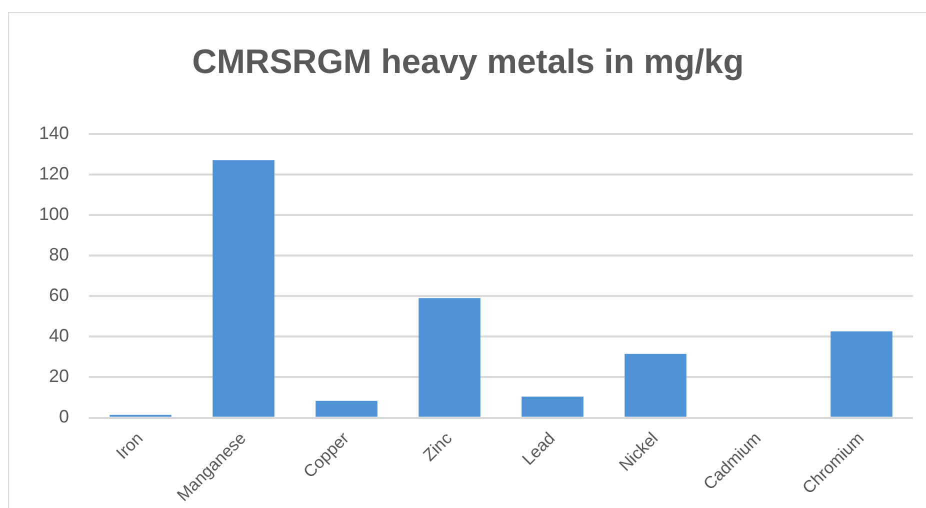 The height and width of the screenshot is (508, 926). What do you see at coordinates (59, 295) in the screenshot?
I see `y-tick-label: 60` at bounding box center [59, 295].